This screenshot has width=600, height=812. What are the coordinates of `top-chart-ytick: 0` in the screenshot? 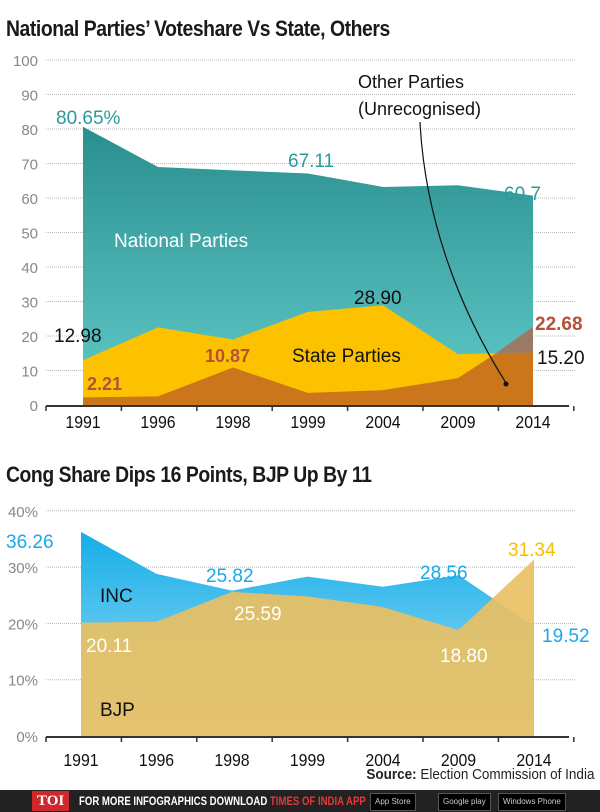 It's located at (34, 406).